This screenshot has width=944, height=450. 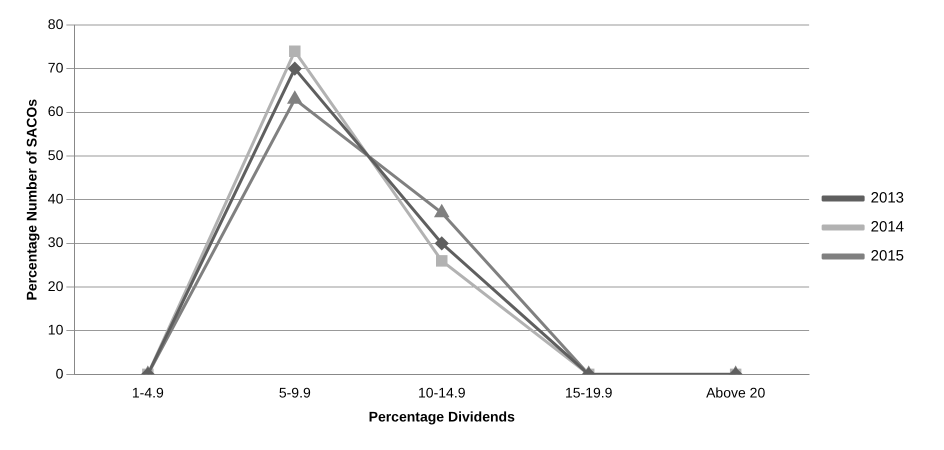 What do you see at coordinates (56, 154) in the screenshot?
I see `y-tick-label: 50` at bounding box center [56, 154].